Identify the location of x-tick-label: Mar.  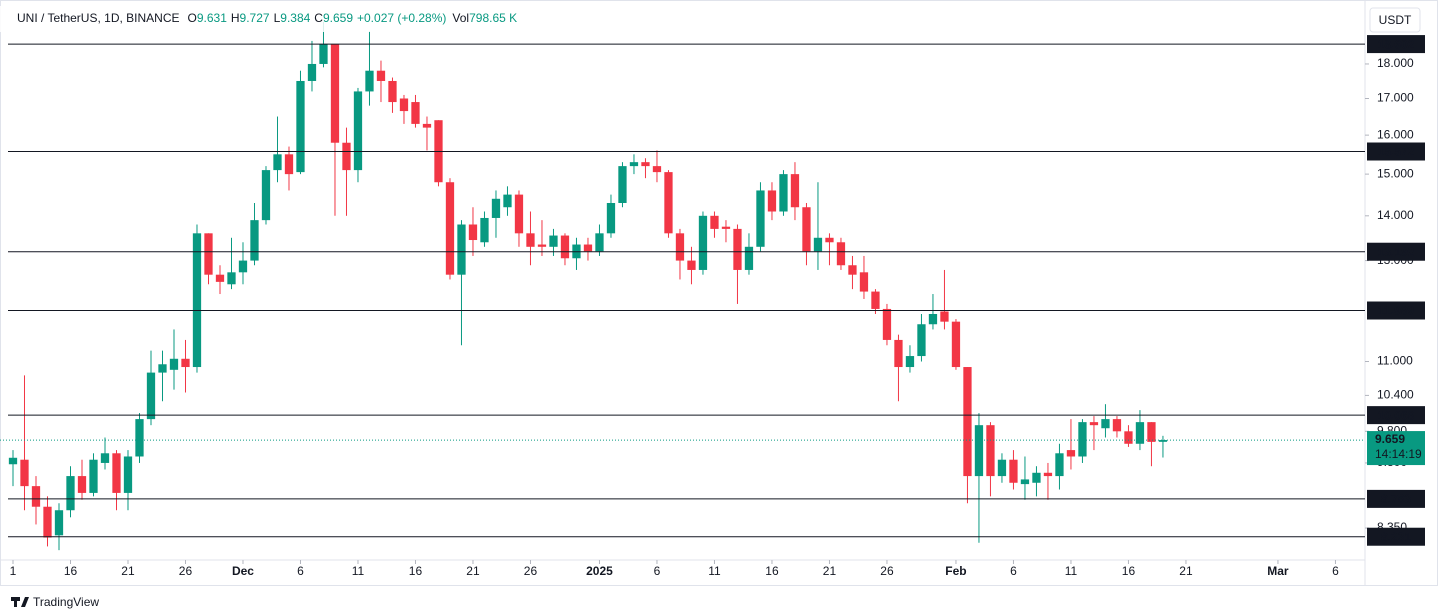
(1278, 571).